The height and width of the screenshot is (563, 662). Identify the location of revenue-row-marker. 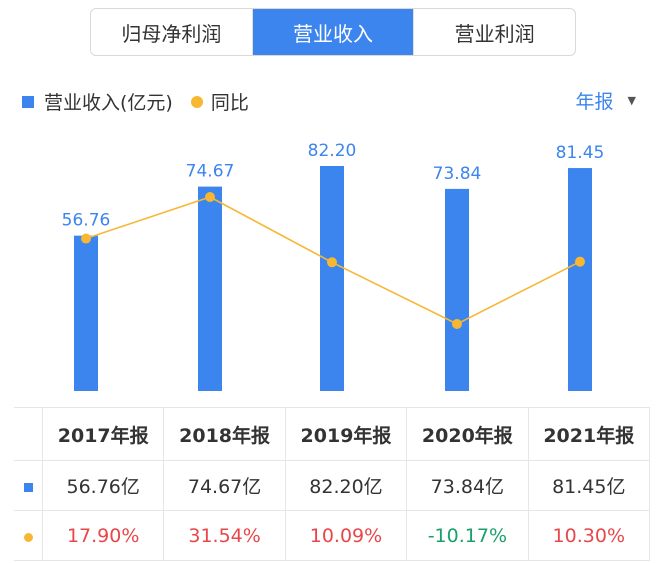
(28, 485).